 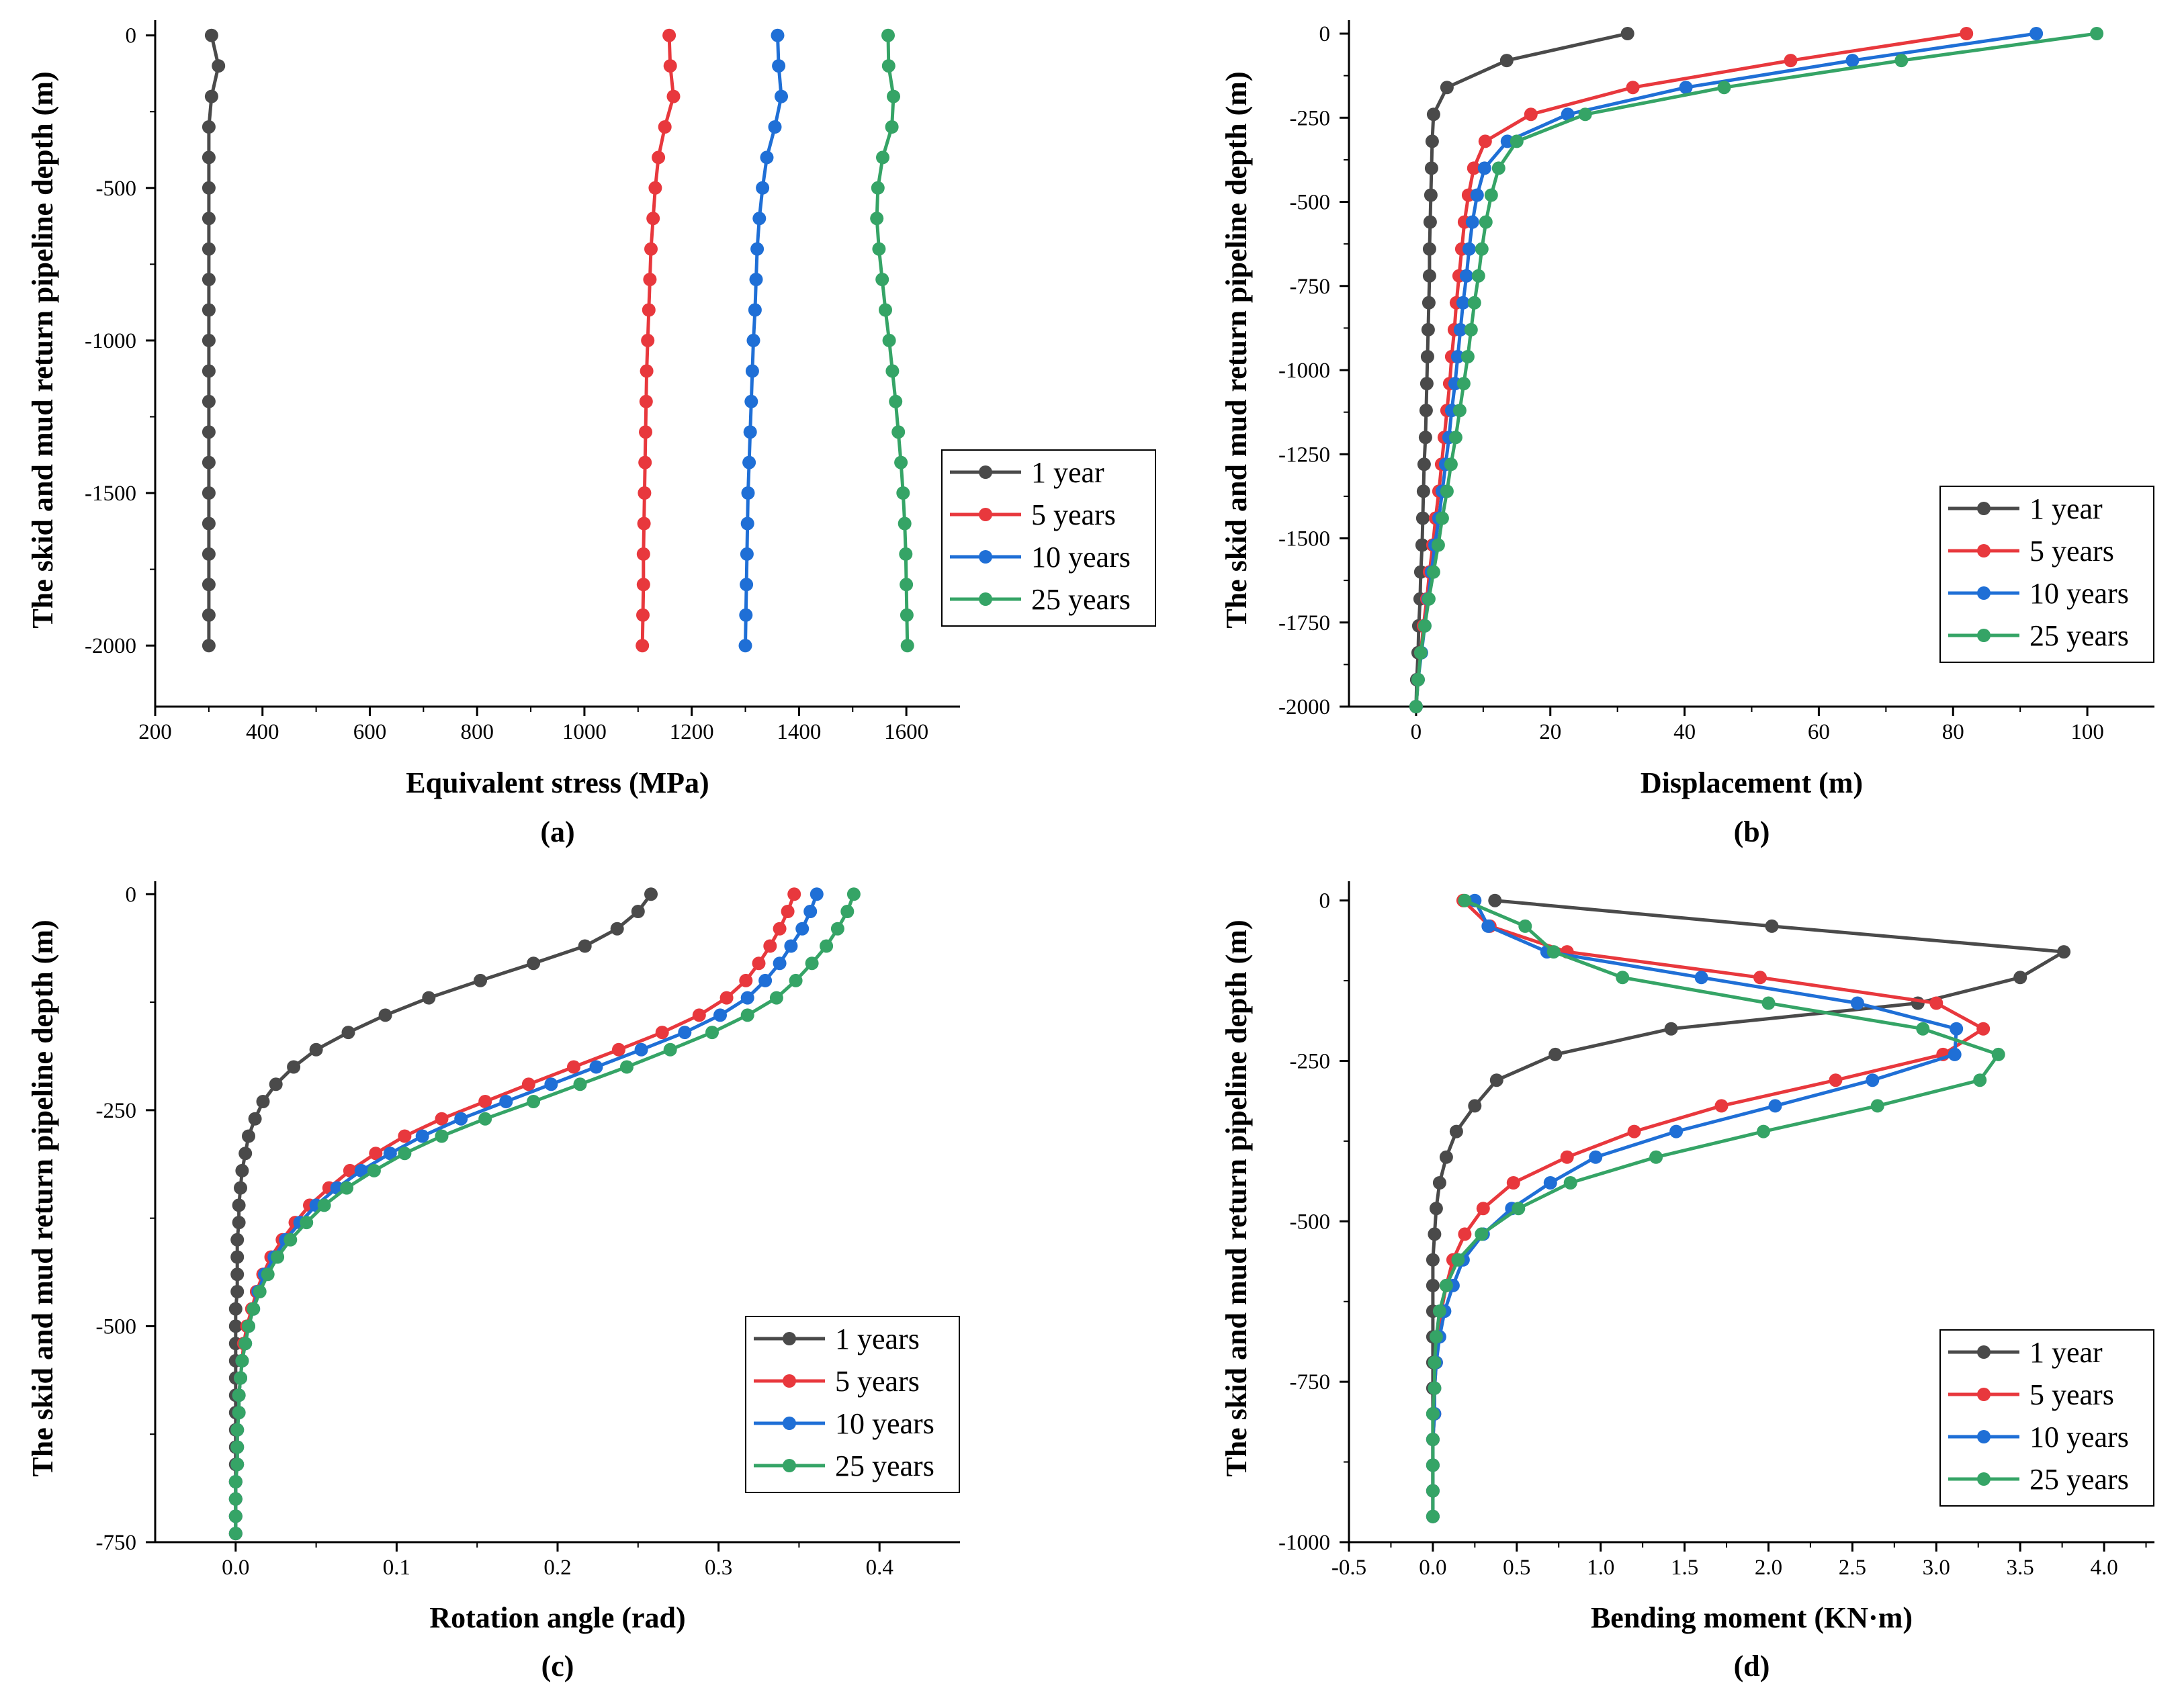 I want to click on y-tick-label-b: -500, so click(x=1310, y=203).